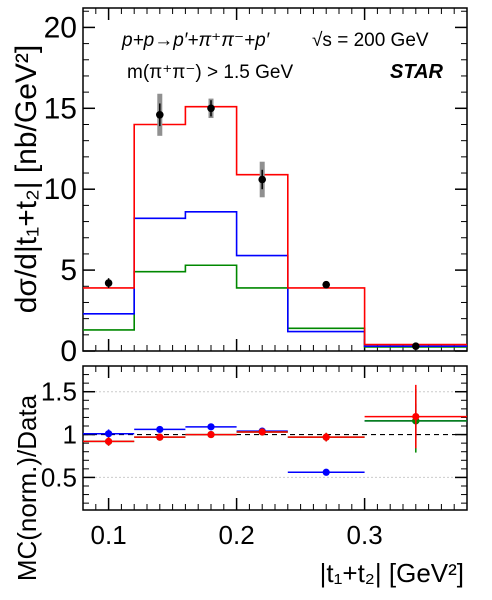  What do you see at coordinates (392, 573) in the screenshot?
I see `x-axis-label: |t₁+t₂| [GeV²]` at bounding box center [392, 573].